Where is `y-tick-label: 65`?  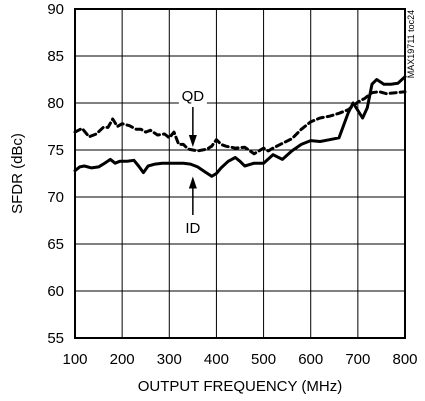
y-tick-label: 65 is located at coordinates (55, 244).